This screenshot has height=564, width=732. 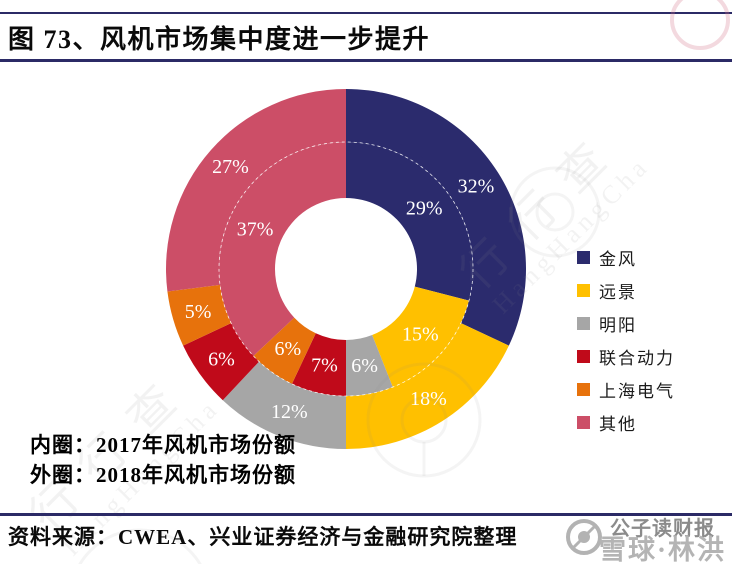 I want to click on title-rule, so click(x=366, y=60).